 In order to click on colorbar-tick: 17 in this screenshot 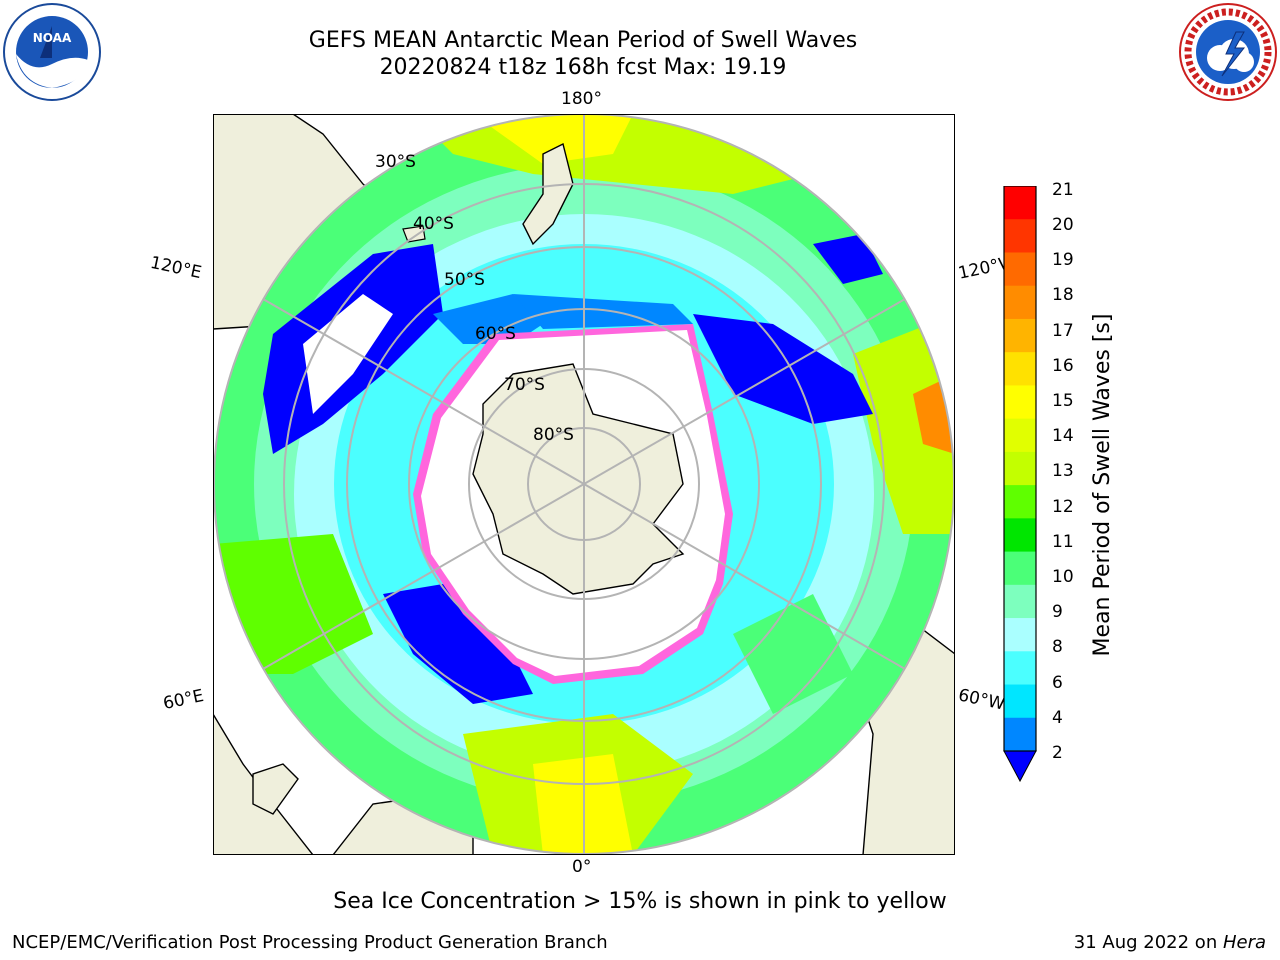, I will do `click(1063, 331)`.